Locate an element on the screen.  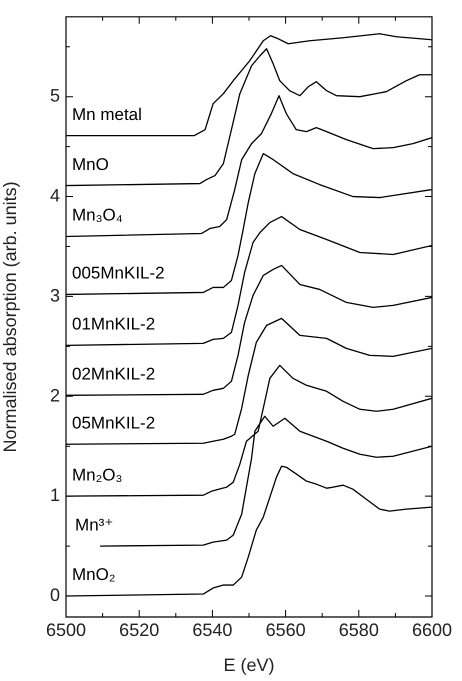
y-axis-title: Normalised absorption (arb. units) is located at coordinates (10, 316).